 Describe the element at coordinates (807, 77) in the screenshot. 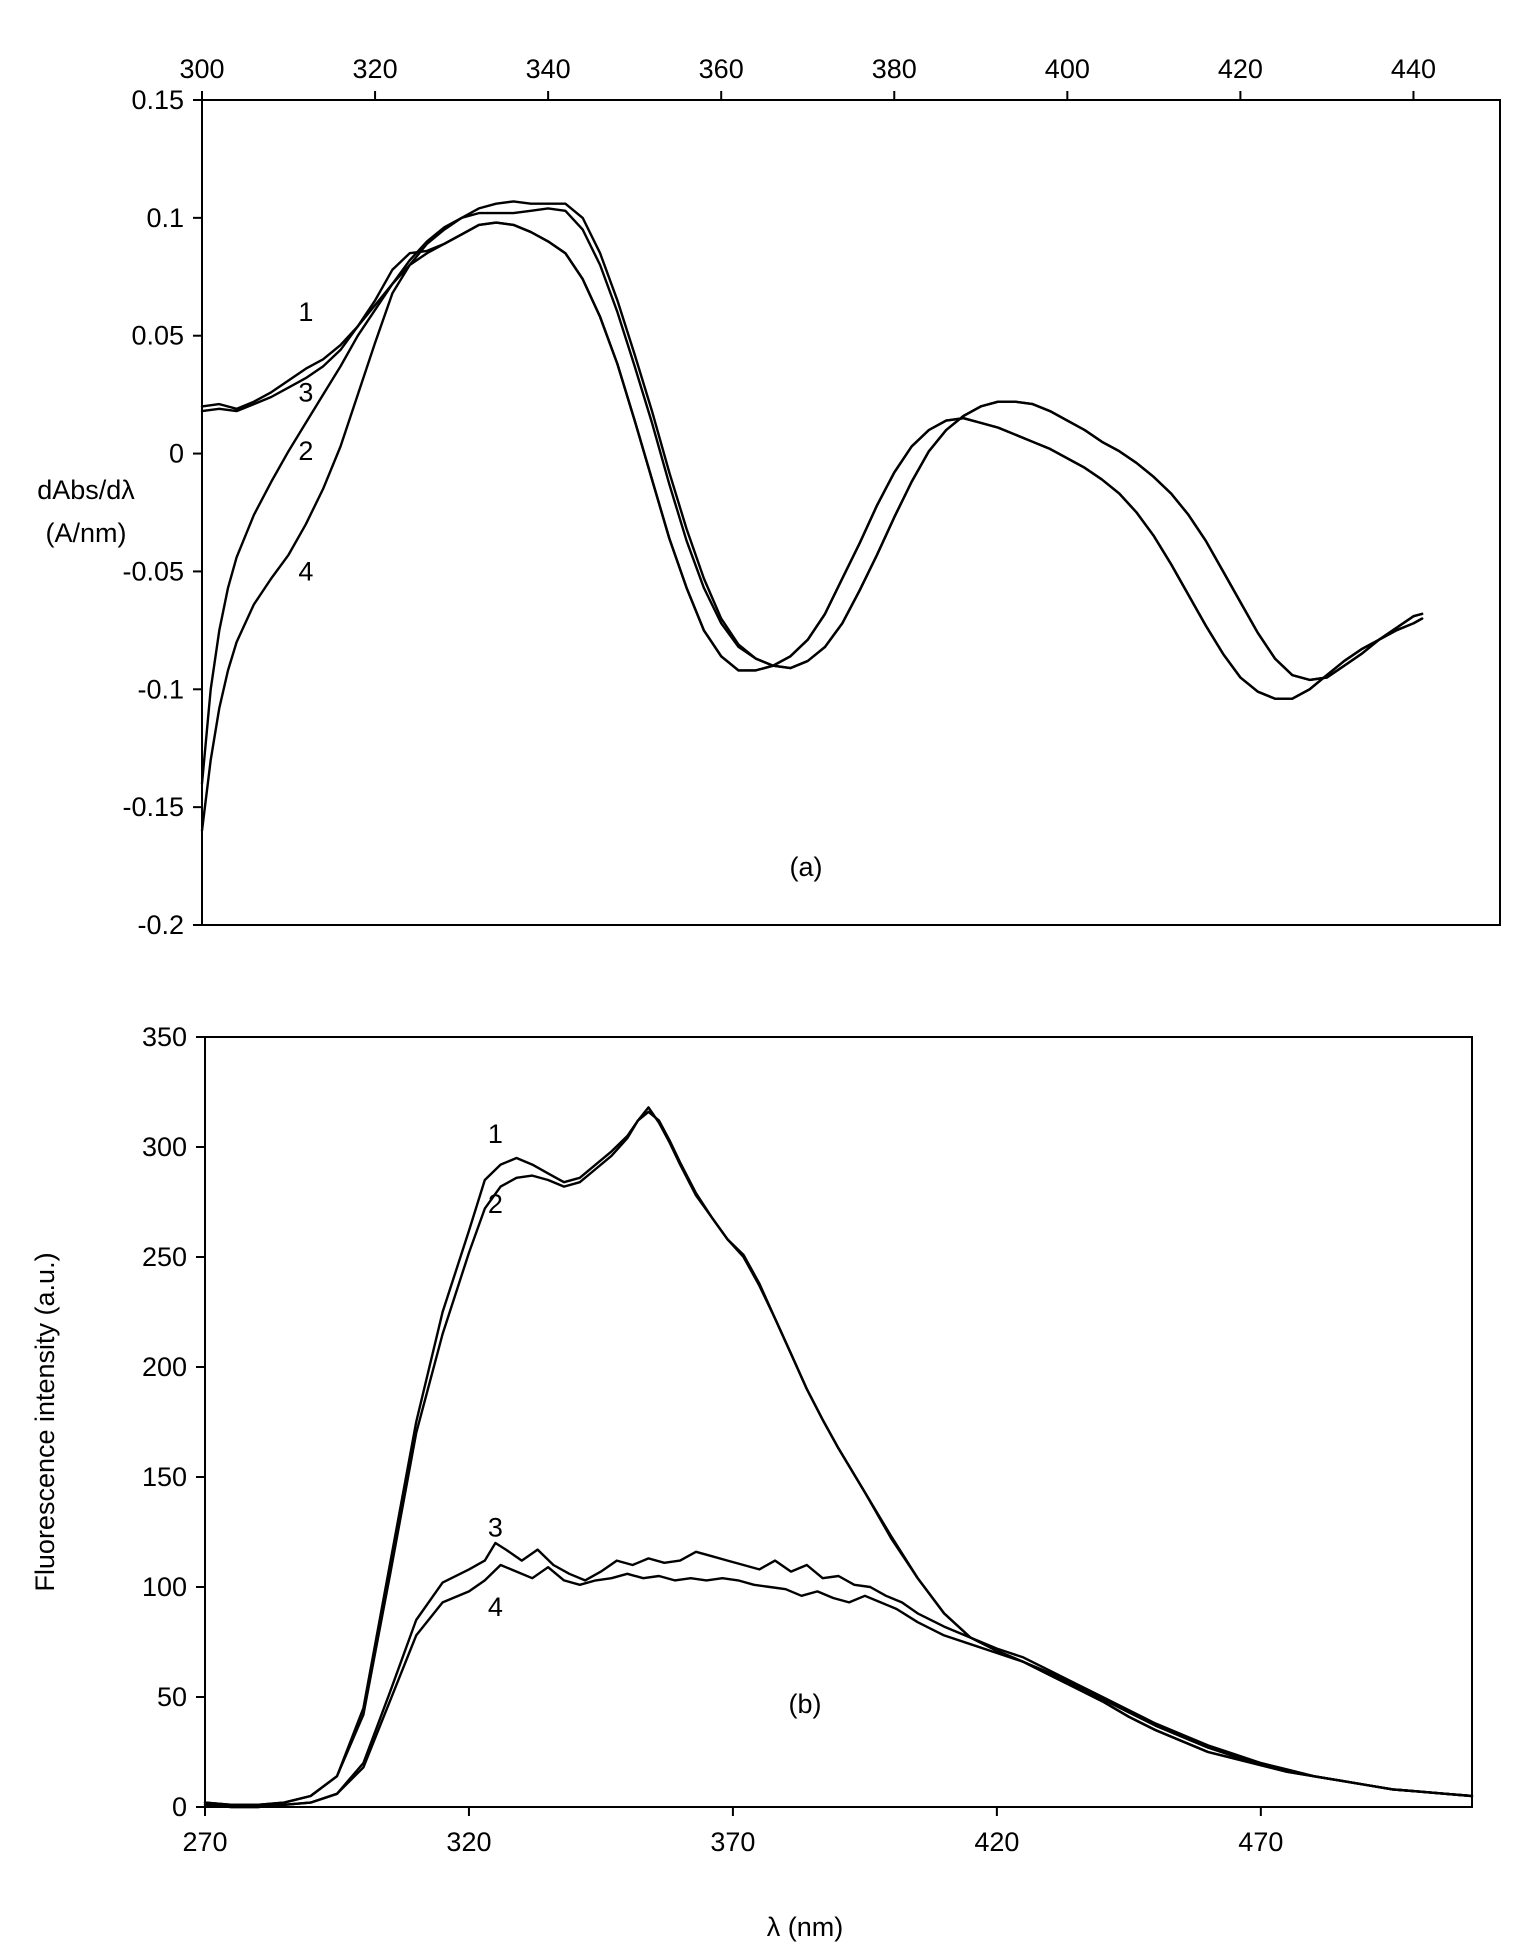

I see `panel-a-x-axis: 300 320 340 360 380 400 420 440` at that location.